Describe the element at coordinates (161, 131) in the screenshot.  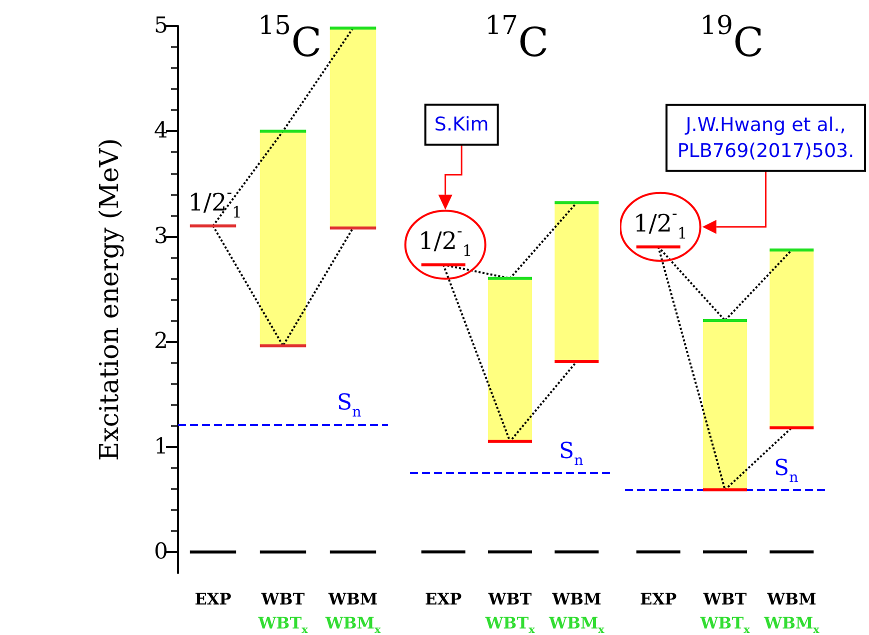
I see `y-tick-label: 4` at that location.